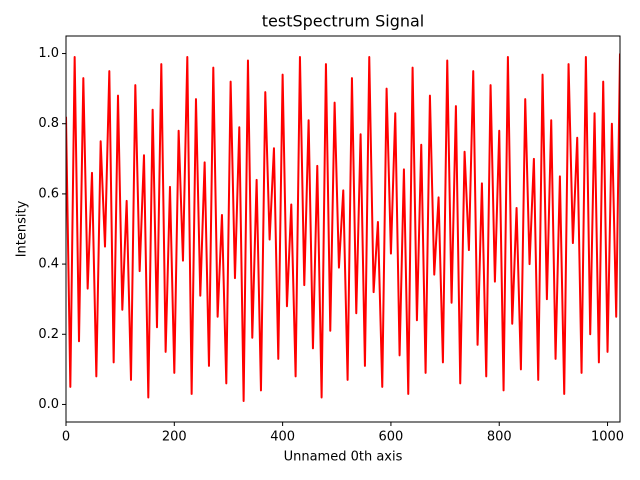 The height and width of the screenshot is (480, 640). What do you see at coordinates (48, 404) in the screenshot?
I see `y-tick-label: 0.0` at bounding box center [48, 404].